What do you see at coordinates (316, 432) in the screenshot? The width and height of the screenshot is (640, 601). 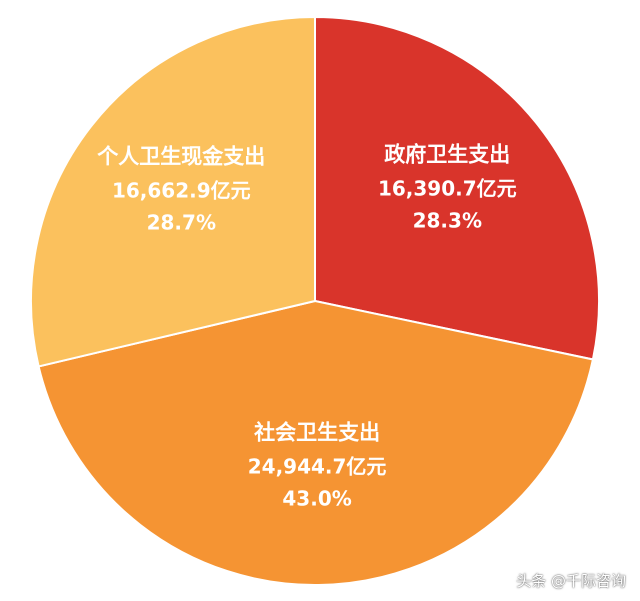 I see `slice-label-name-social: 社会卫生支出` at bounding box center [316, 432].